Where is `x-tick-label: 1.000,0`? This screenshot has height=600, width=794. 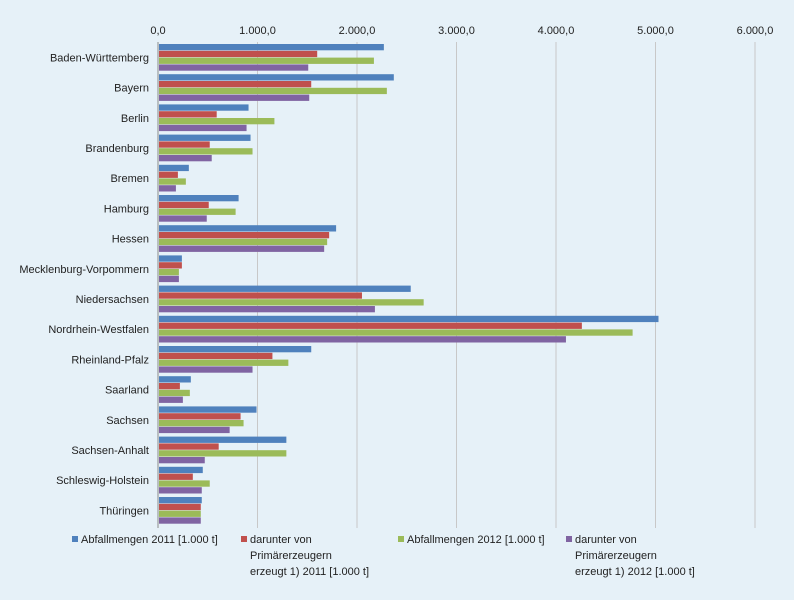
x-tick-label: 1.000,0 is located at coordinates (257, 31).